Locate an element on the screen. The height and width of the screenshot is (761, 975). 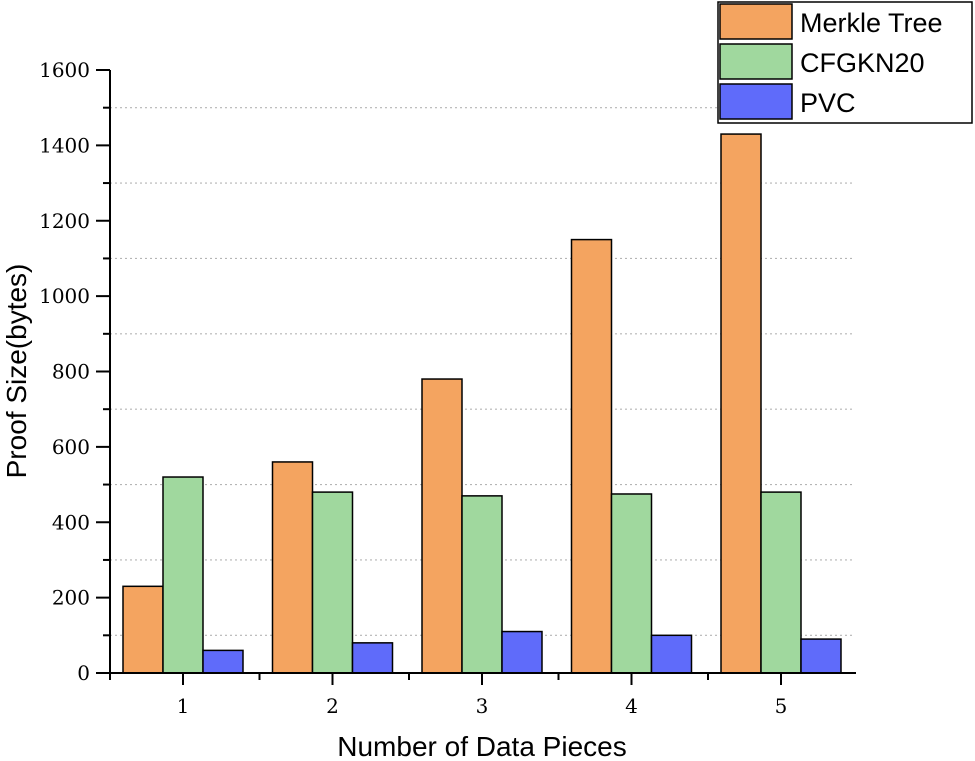
x-axis-ticks: 1 2 3 4 5 is located at coordinates (448, 695).